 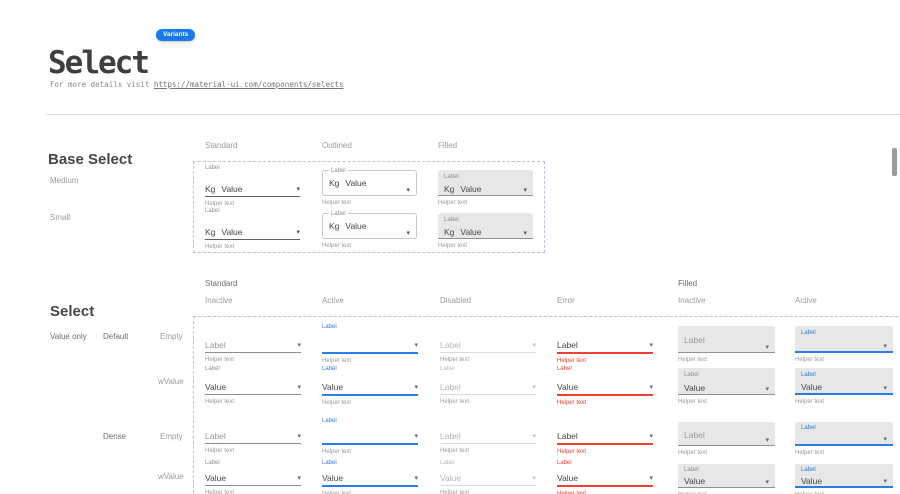 I want to click on select-cell-standard-active: Label Value ▾ Helper text, so click(x=370, y=476).